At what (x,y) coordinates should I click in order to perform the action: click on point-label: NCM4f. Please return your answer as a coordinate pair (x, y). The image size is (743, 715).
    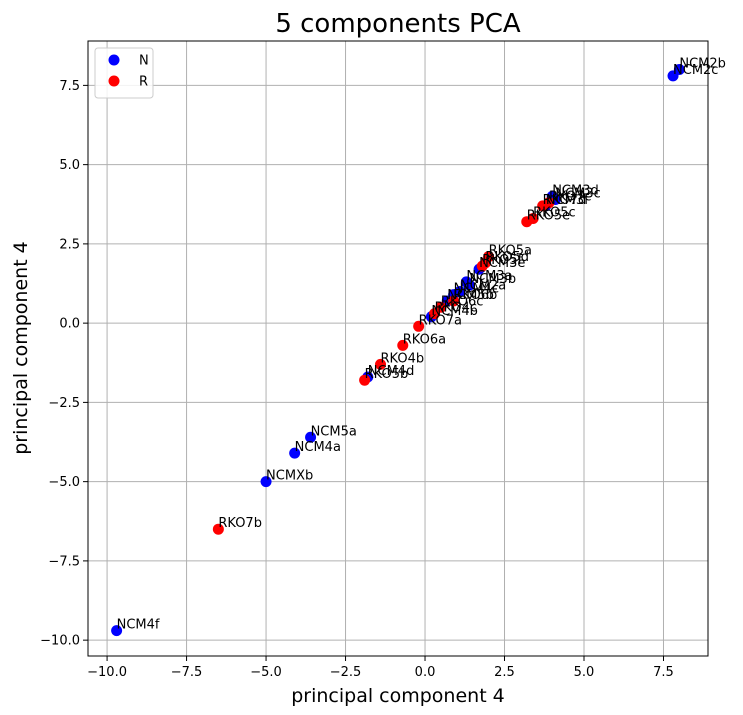
    Looking at the image, I should click on (138, 625).